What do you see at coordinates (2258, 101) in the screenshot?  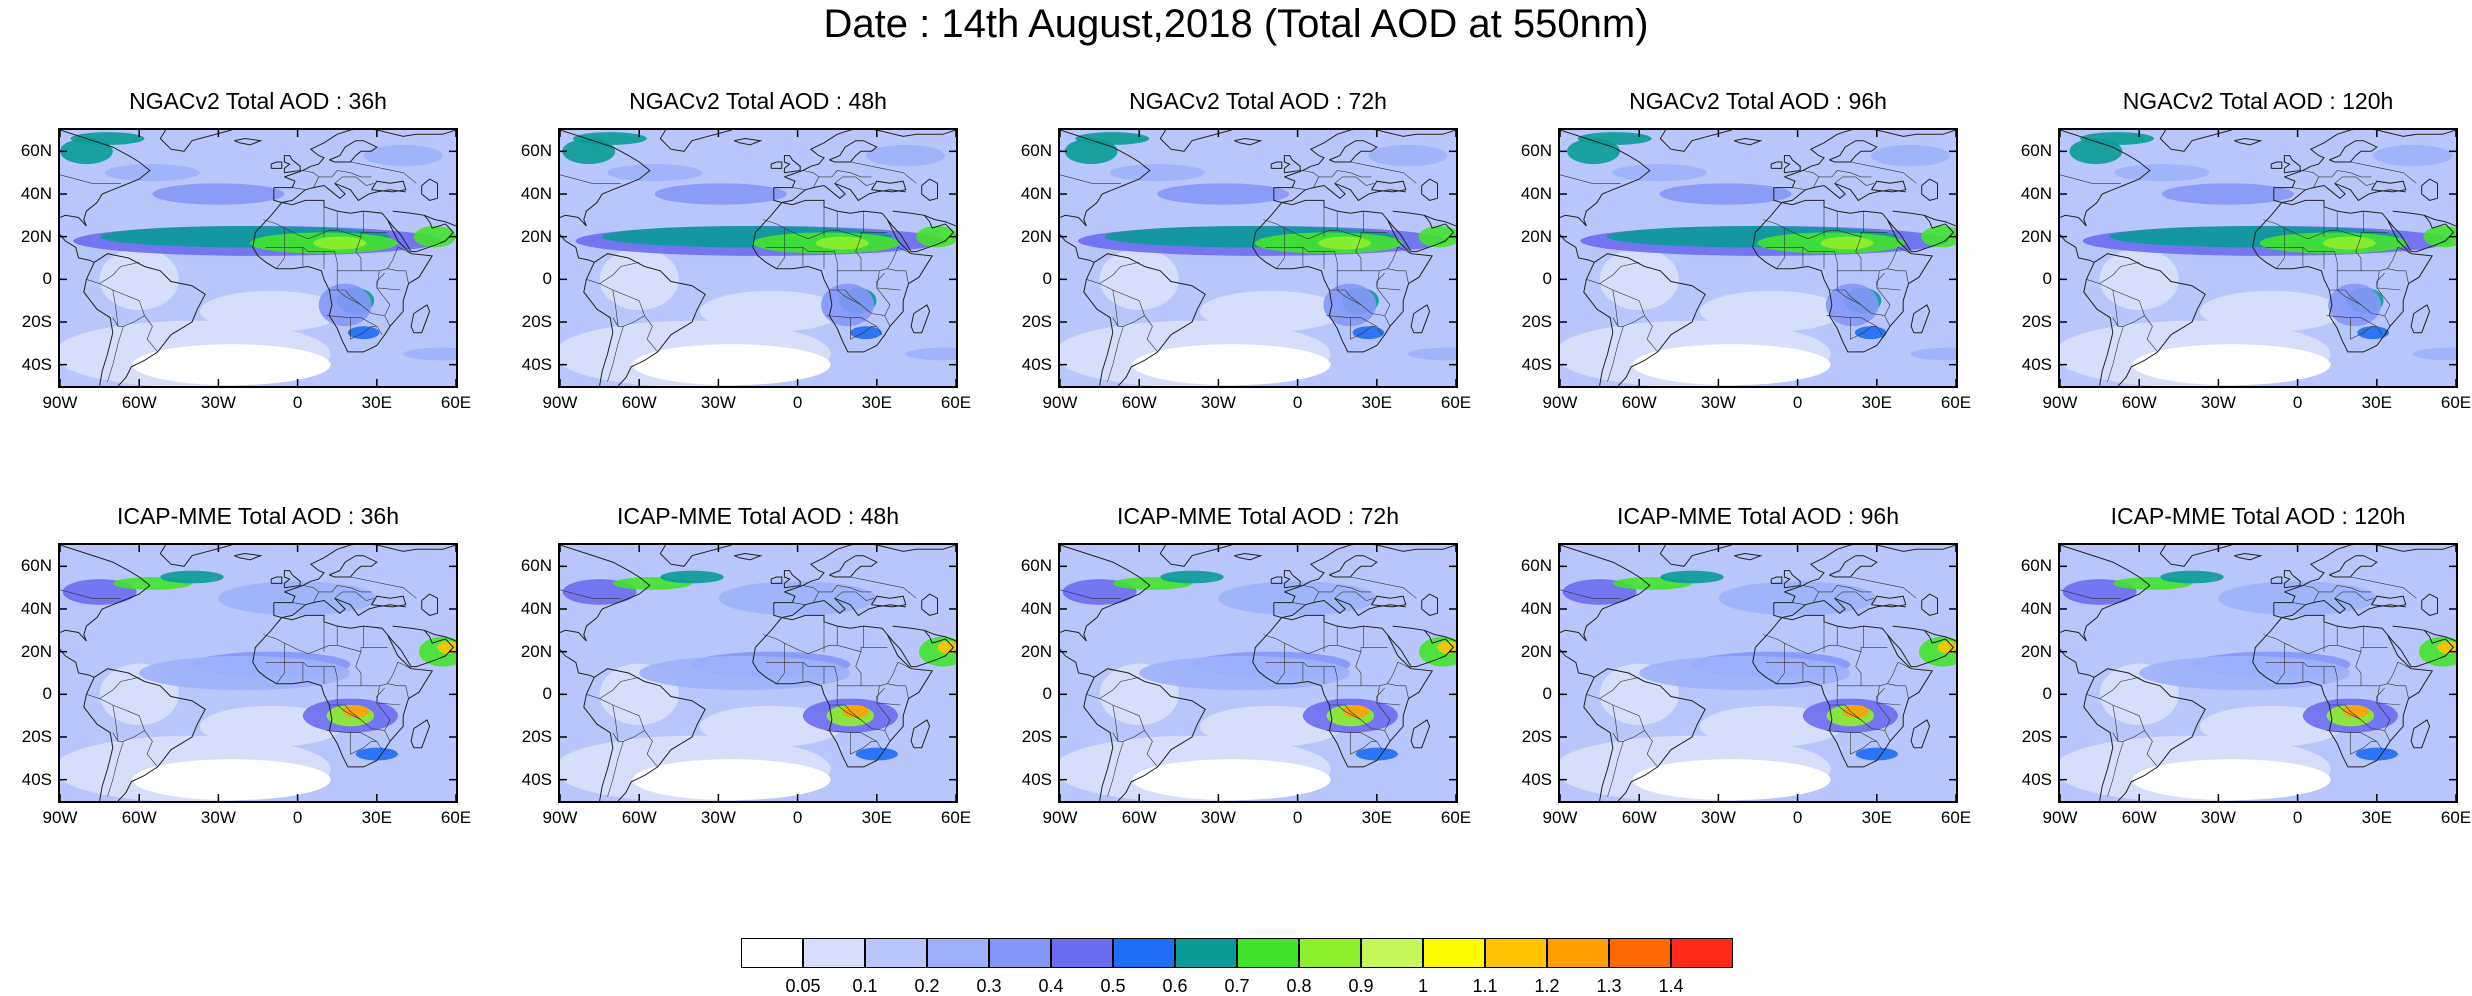 I see `panel-title: NGACv2 Total AOD : 120h` at bounding box center [2258, 101].